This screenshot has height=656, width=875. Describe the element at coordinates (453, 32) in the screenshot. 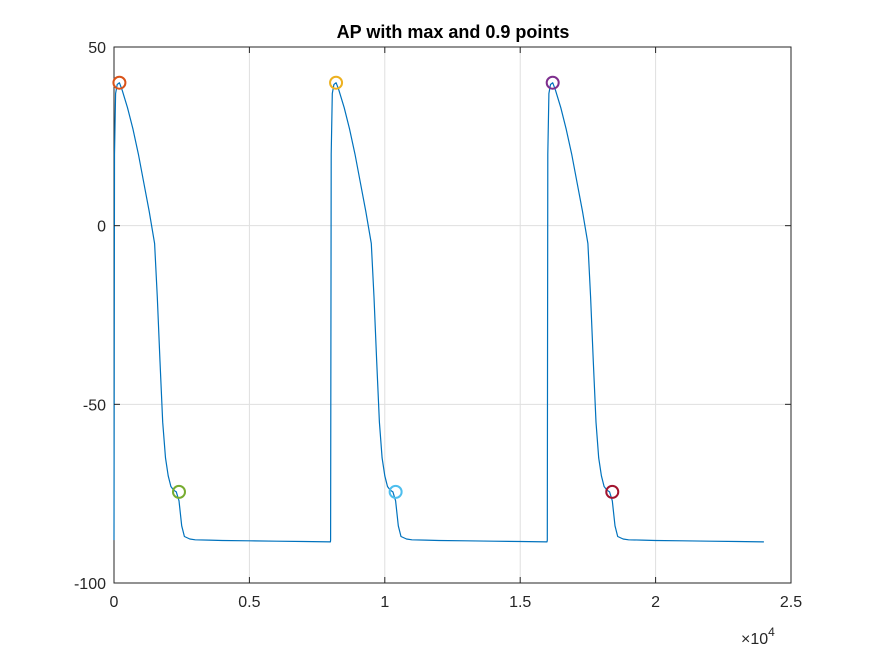

I see `chart-title: AP with max and 0.9 points` at that location.